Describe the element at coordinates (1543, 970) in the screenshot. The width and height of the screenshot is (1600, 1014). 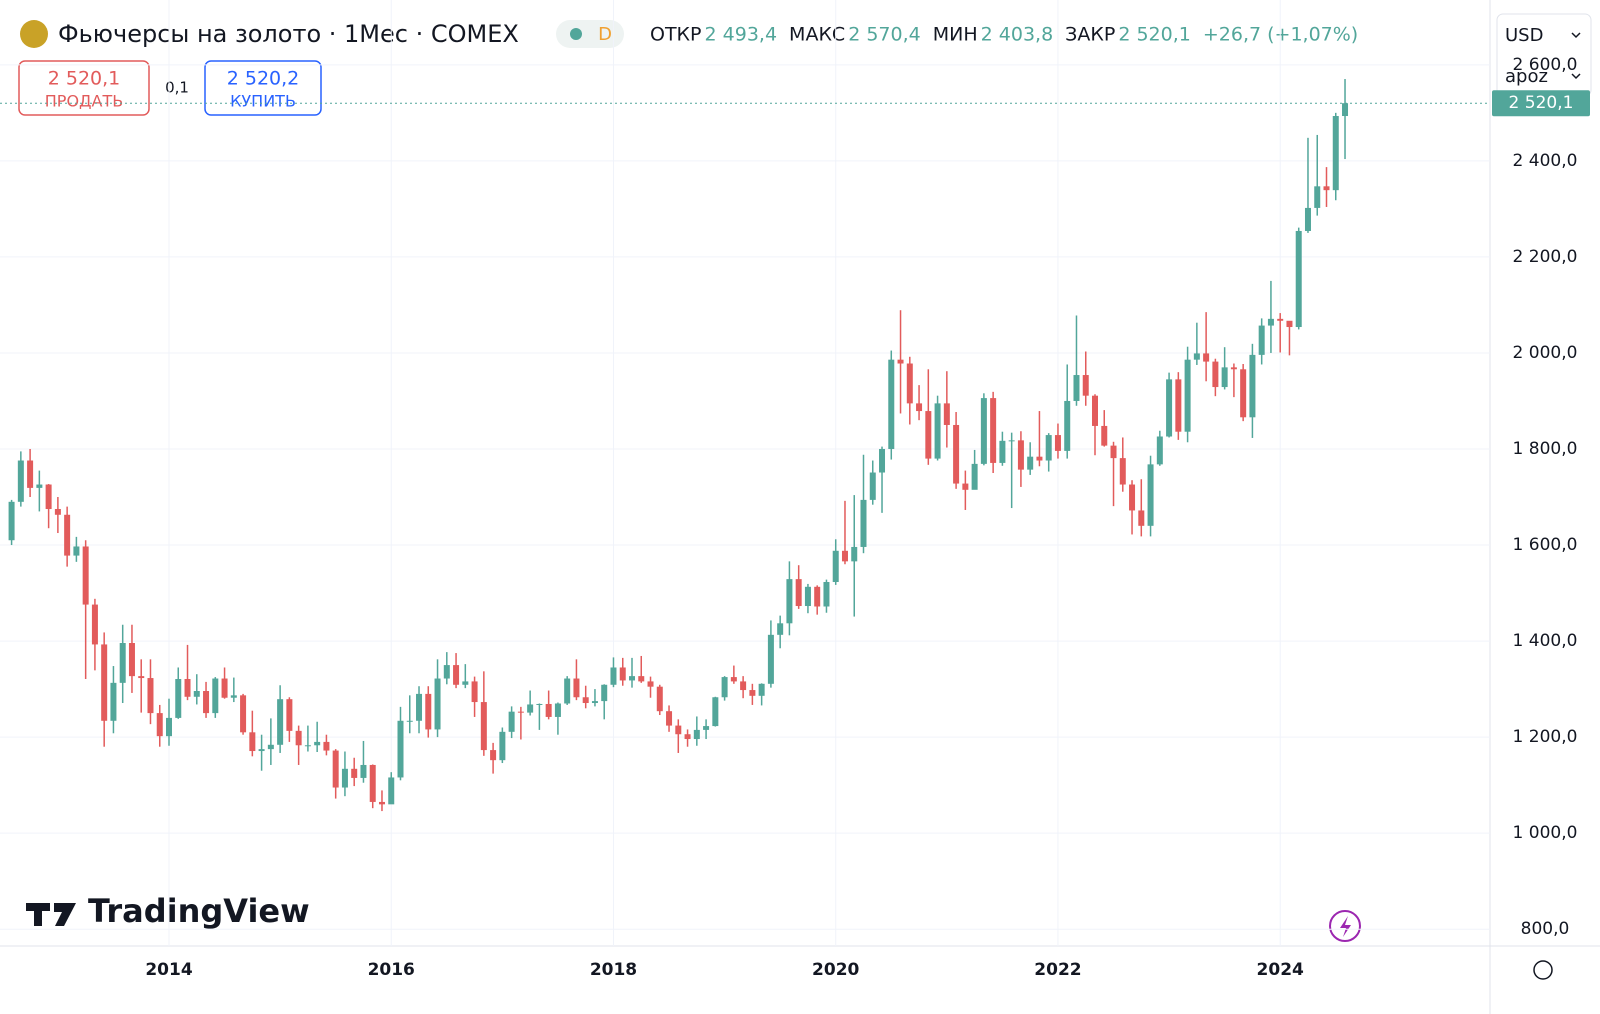
I see `settings-icon` at that location.